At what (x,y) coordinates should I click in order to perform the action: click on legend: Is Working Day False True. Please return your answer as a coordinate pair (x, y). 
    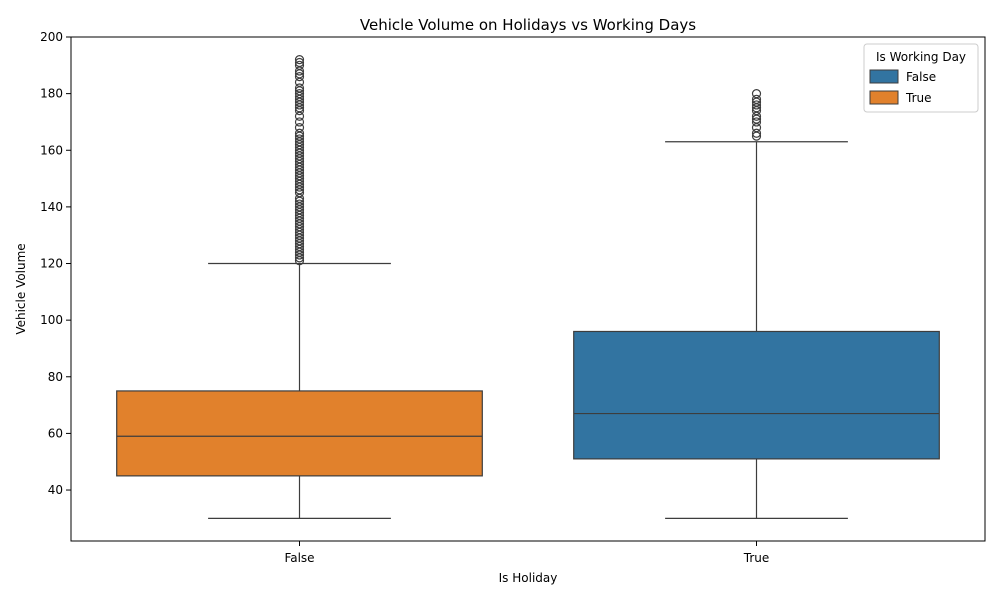
    Looking at the image, I should click on (921, 78).